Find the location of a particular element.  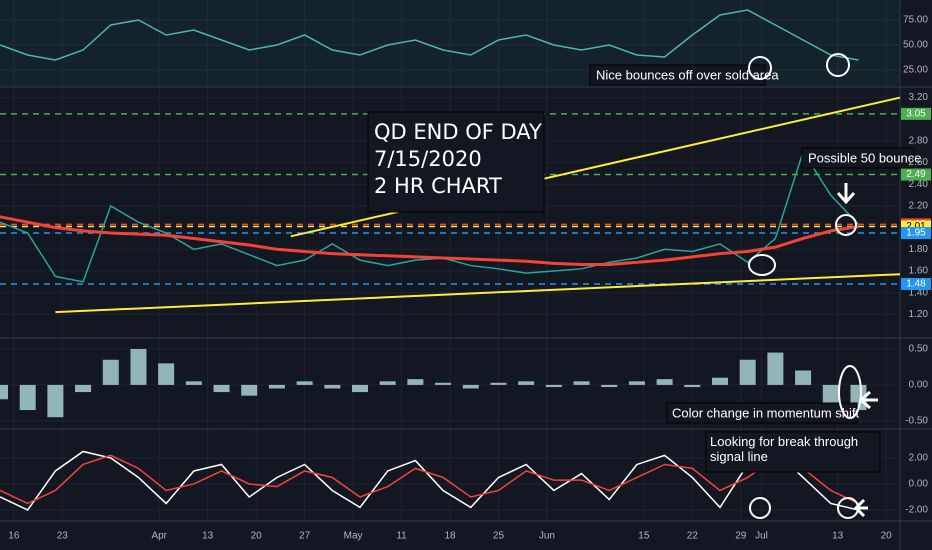

y-tick-label: 25.00 is located at coordinates (915, 70).